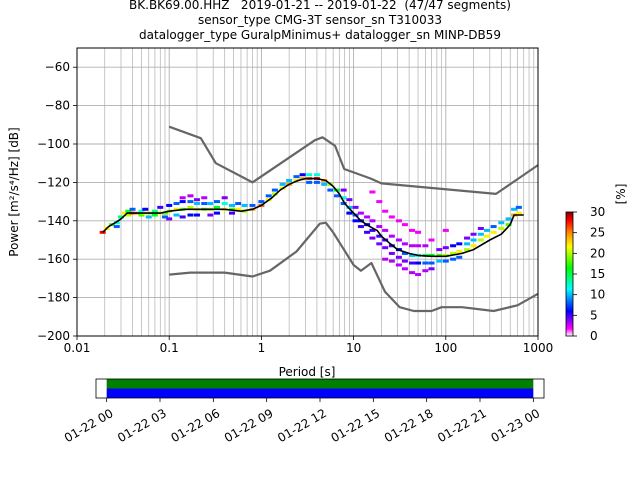  What do you see at coordinates (356, 425) in the screenshot?
I see `timeline-tick-label: 01-22 15` at bounding box center [356, 425].